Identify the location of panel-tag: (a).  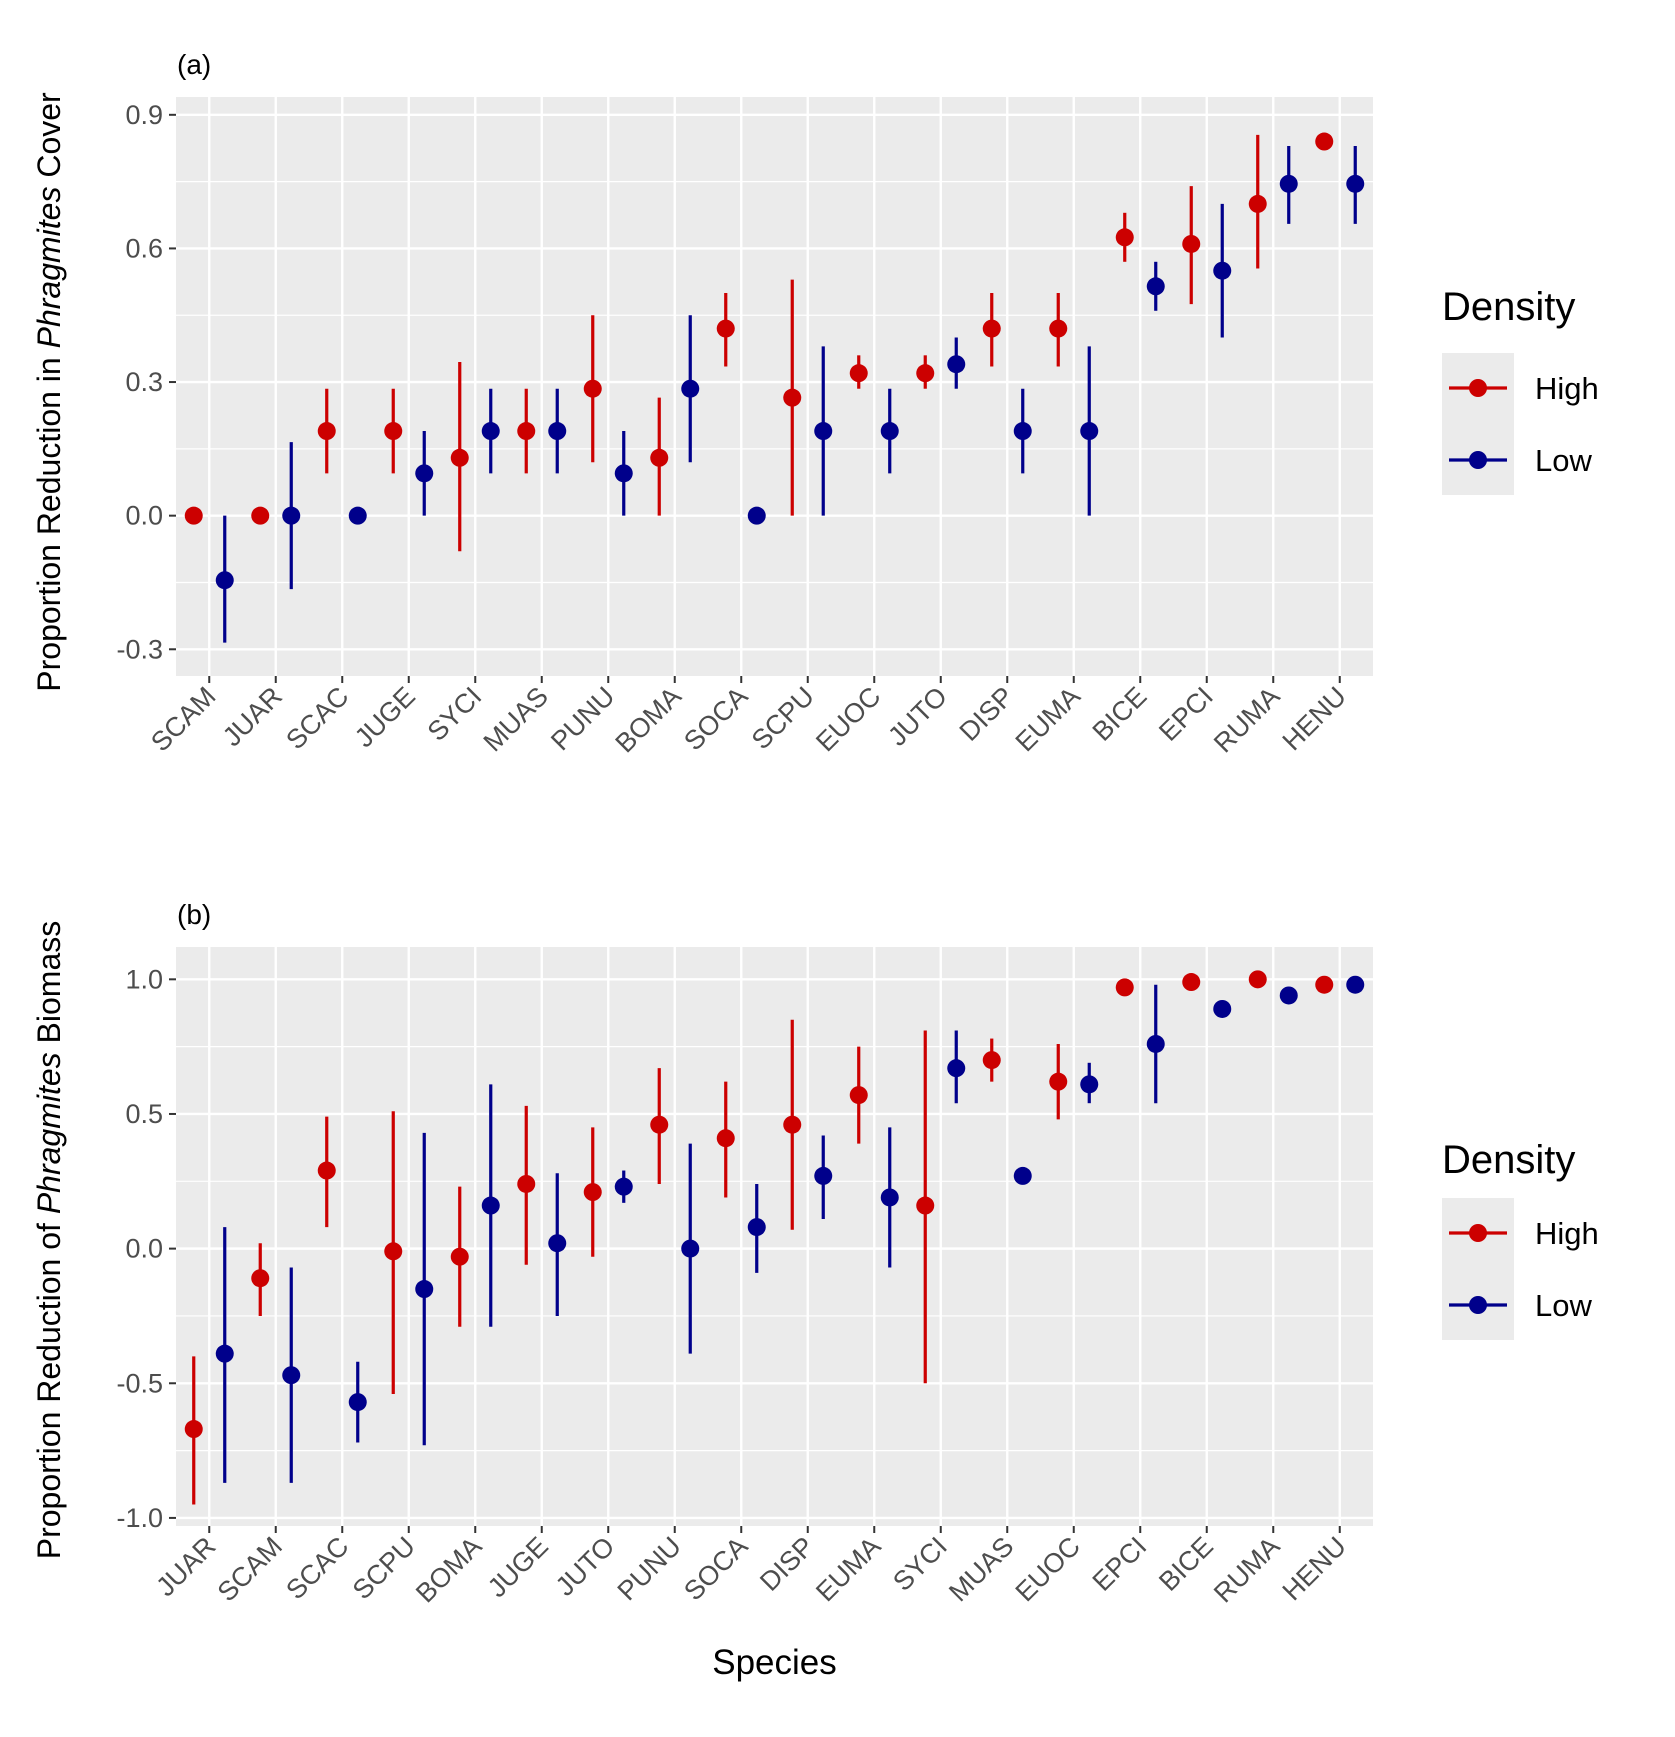
(194, 64).